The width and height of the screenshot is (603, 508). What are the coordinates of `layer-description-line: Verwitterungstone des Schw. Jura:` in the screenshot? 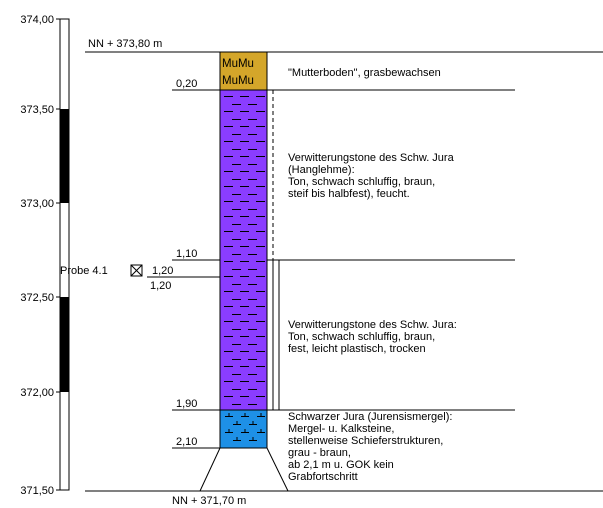 It's located at (372, 325).